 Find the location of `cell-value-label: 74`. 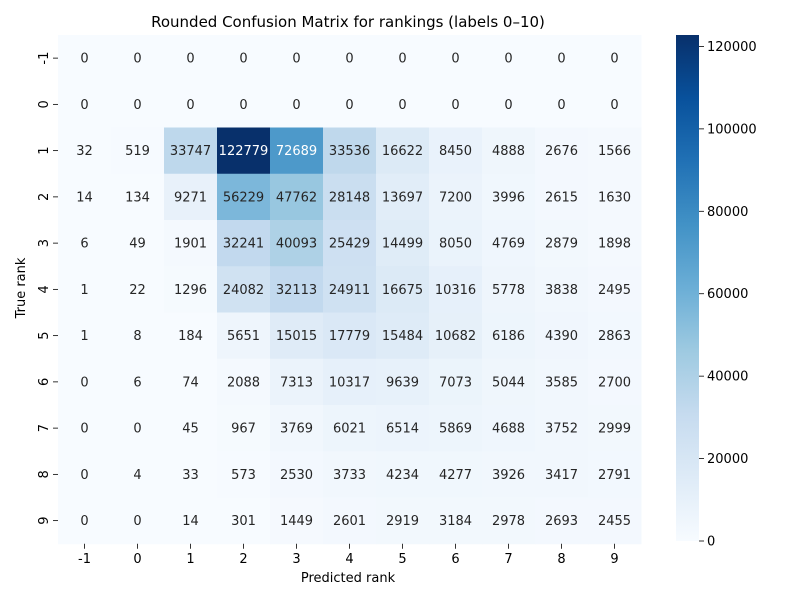

cell-value-label: 74 is located at coordinates (190, 382).